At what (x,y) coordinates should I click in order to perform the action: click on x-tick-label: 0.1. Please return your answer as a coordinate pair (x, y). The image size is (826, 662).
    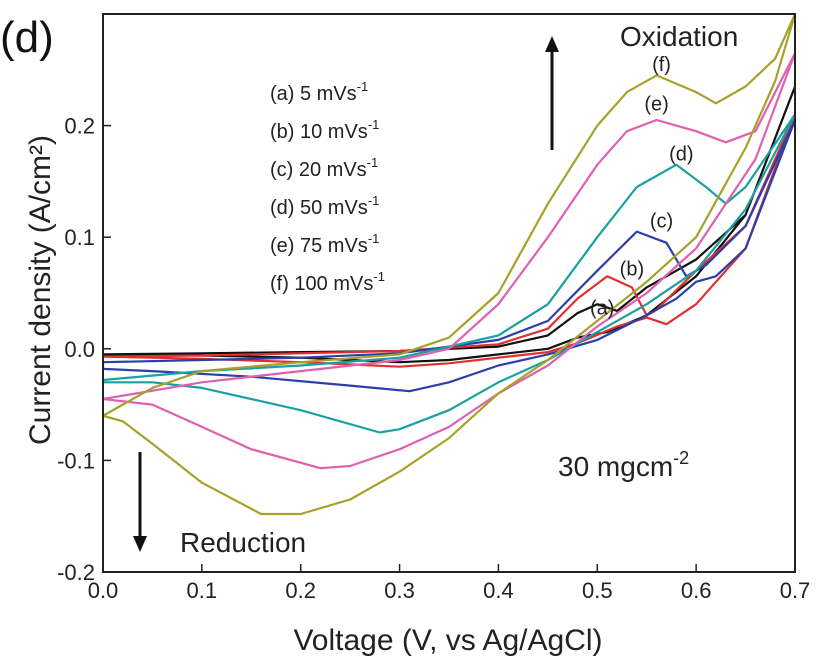
    Looking at the image, I should click on (202, 590).